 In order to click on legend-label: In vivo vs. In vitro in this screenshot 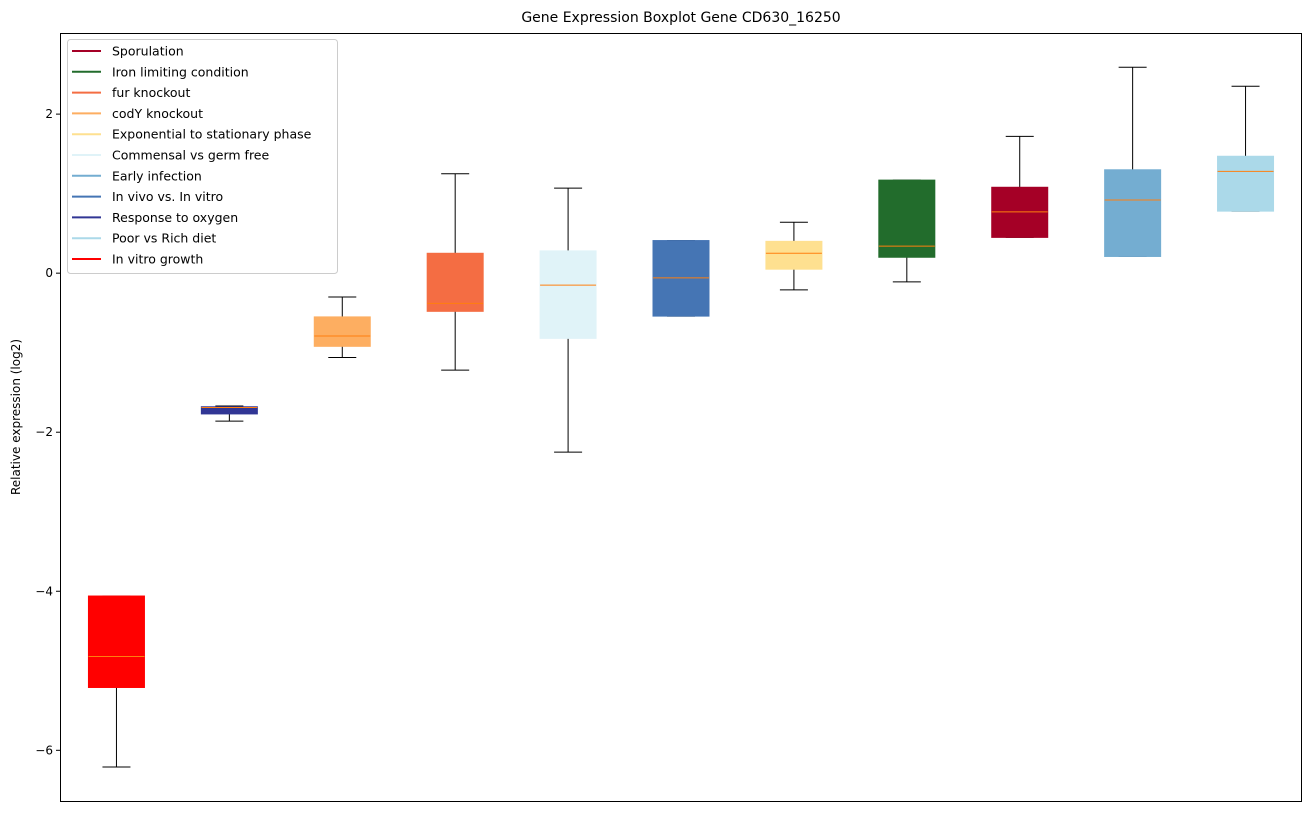, I will do `click(167, 196)`.